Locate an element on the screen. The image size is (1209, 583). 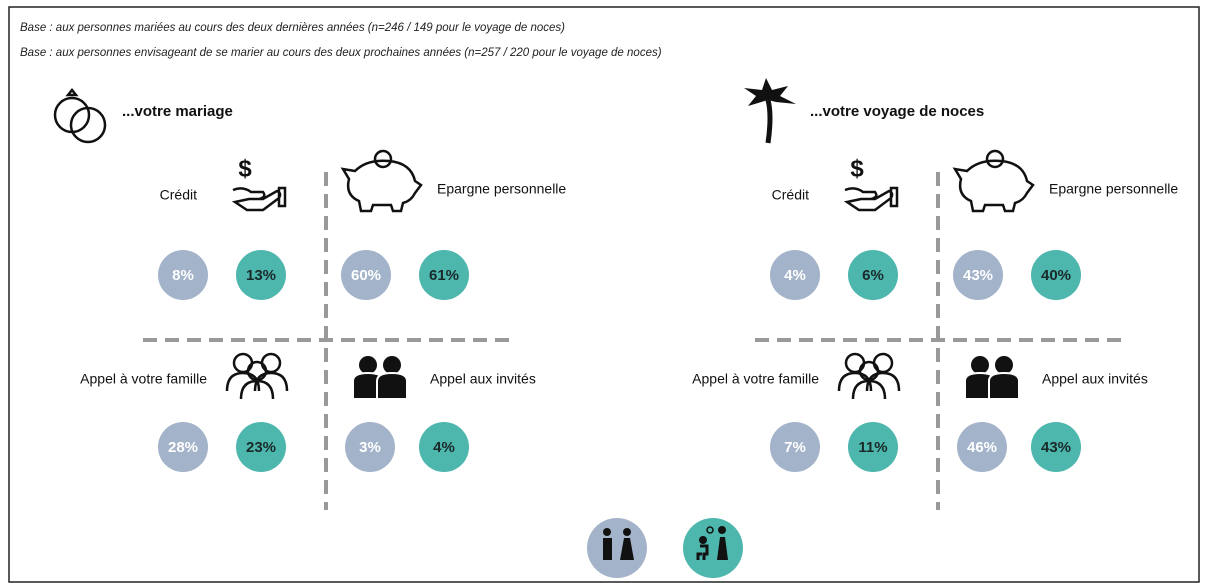
value-label: 23% is located at coordinates (261, 447).